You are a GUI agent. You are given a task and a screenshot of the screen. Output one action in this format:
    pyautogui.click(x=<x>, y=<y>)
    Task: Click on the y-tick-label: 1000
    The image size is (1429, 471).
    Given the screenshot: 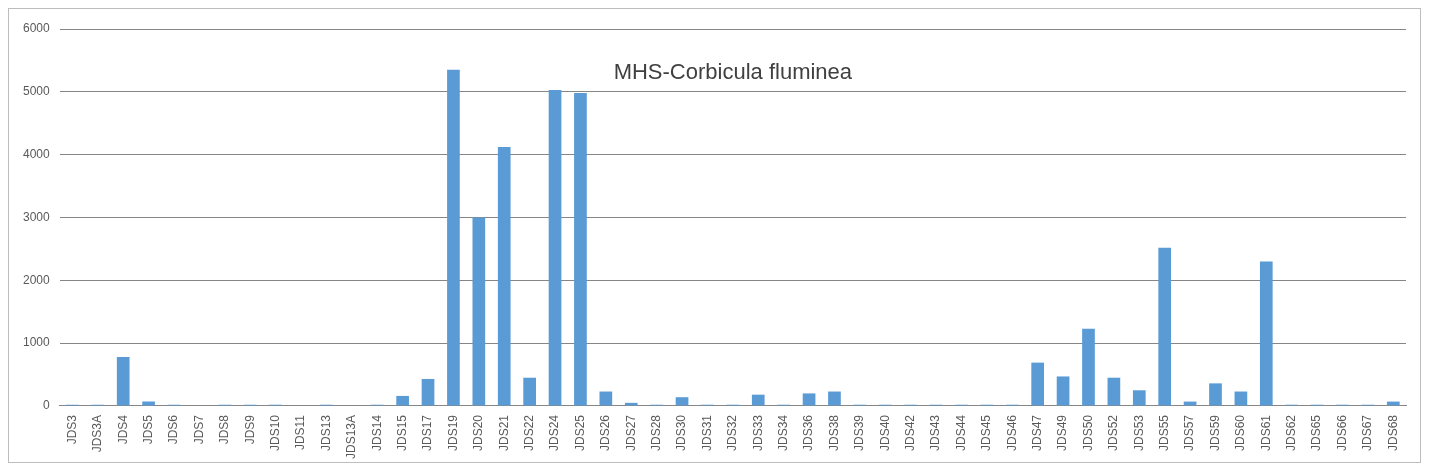 What is the action you would take?
    pyautogui.click(x=36, y=342)
    